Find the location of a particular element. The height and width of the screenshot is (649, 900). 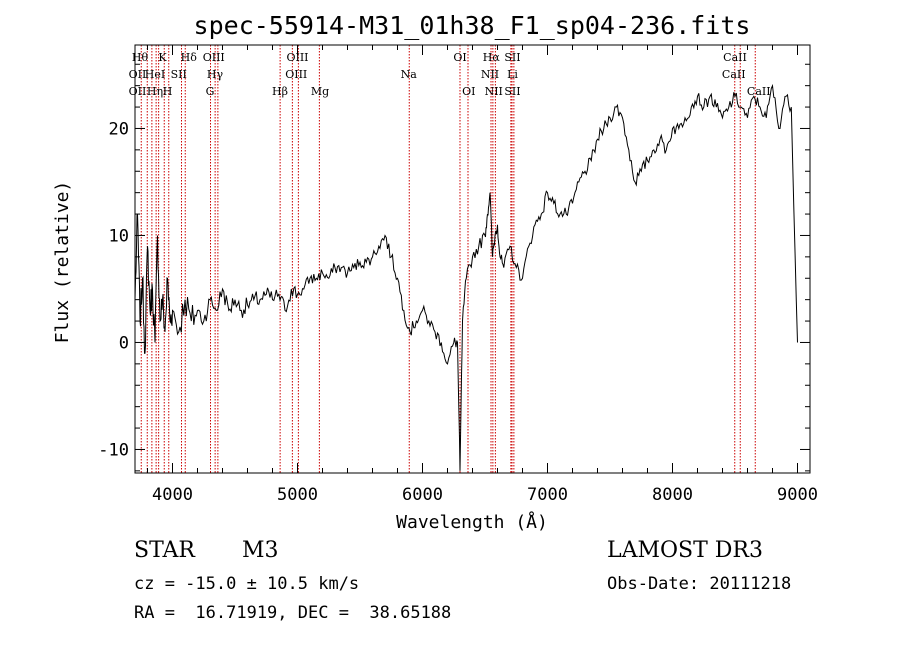

x-tick-label: 9000 is located at coordinates (797, 495).